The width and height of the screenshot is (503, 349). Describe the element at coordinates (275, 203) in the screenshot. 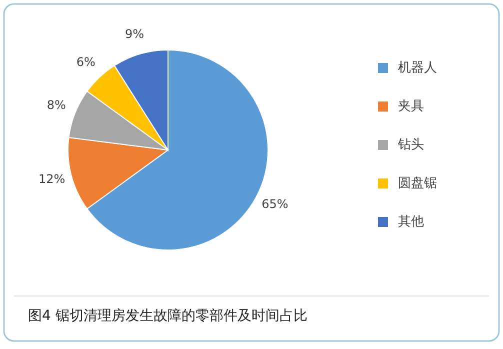

I see `data-label: 65%` at that location.